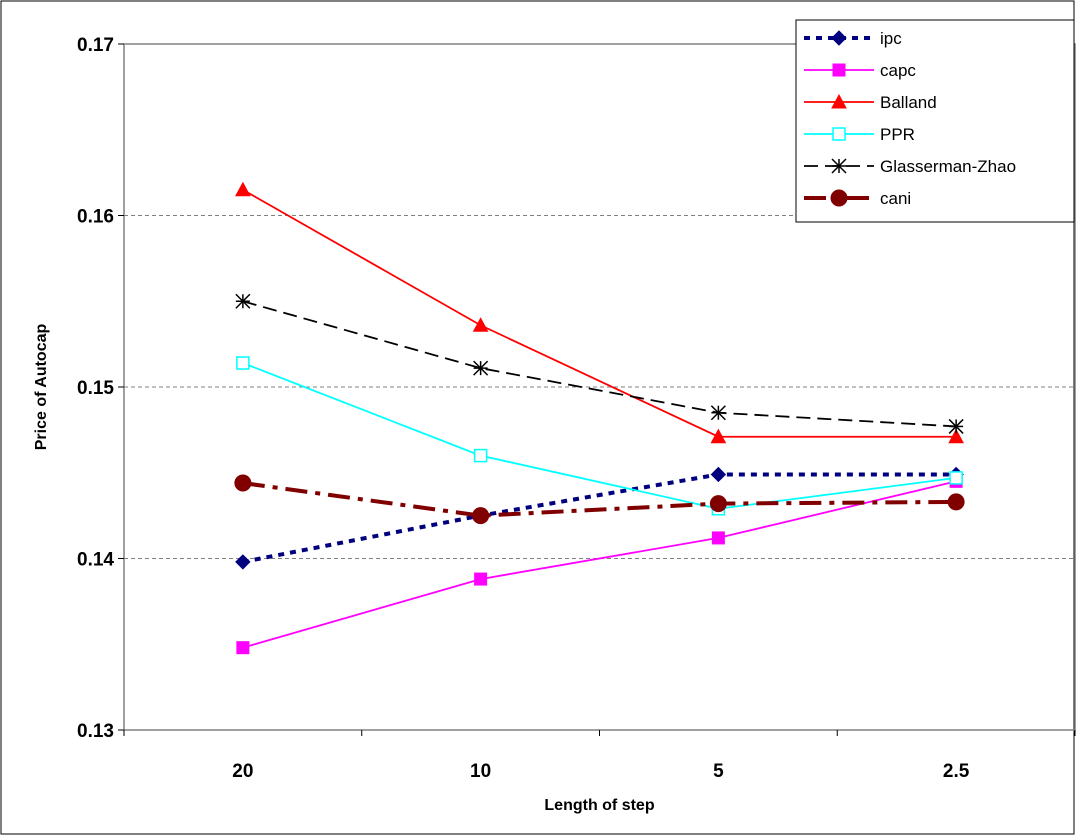 This screenshot has width=1076, height=836. What do you see at coordinates (859, 134) in the screenshot?
I see `legend-item-ppr: PPR` at bounding box center [859, 134].